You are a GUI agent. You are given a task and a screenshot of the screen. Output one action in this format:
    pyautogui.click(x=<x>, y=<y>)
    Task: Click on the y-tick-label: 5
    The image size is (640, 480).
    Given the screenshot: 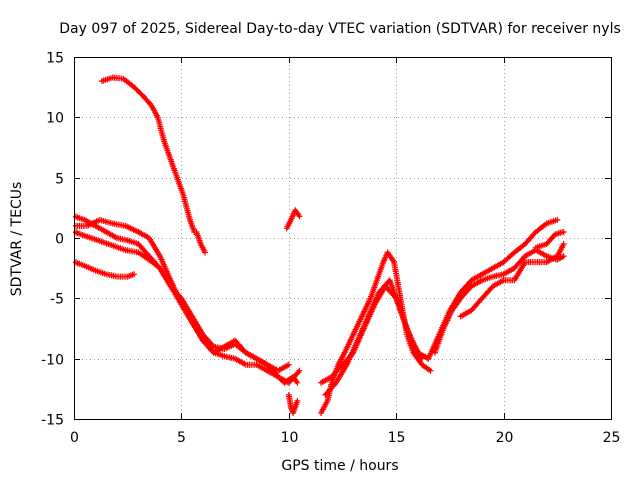 What is the action you would take?
    pyautogui.click(x=59, y=180)
    